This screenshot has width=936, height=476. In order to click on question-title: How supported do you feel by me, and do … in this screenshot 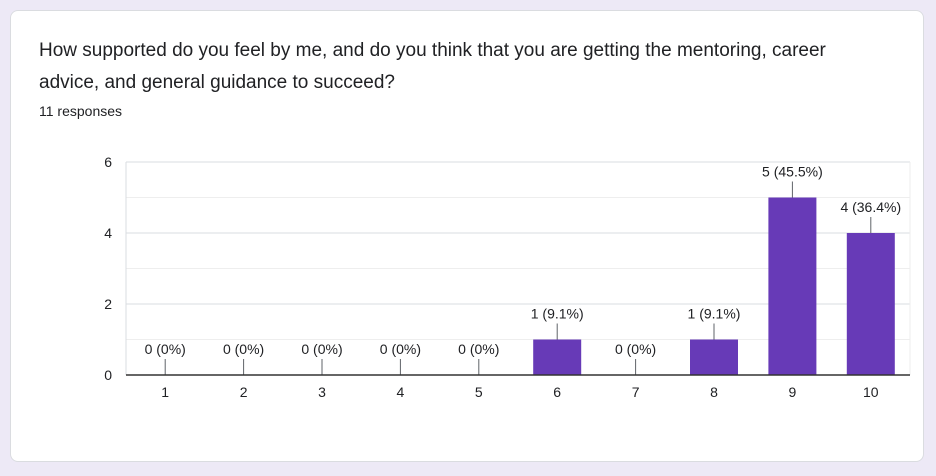, I will do `click(432, 66)`.